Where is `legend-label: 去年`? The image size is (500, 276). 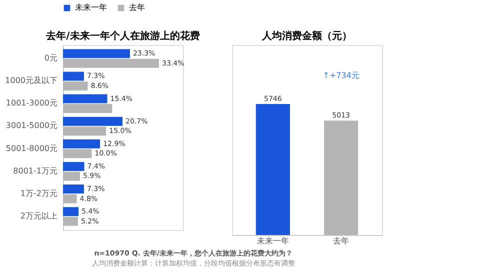
legend-label: 去年 is located at coordinates (137, 7).